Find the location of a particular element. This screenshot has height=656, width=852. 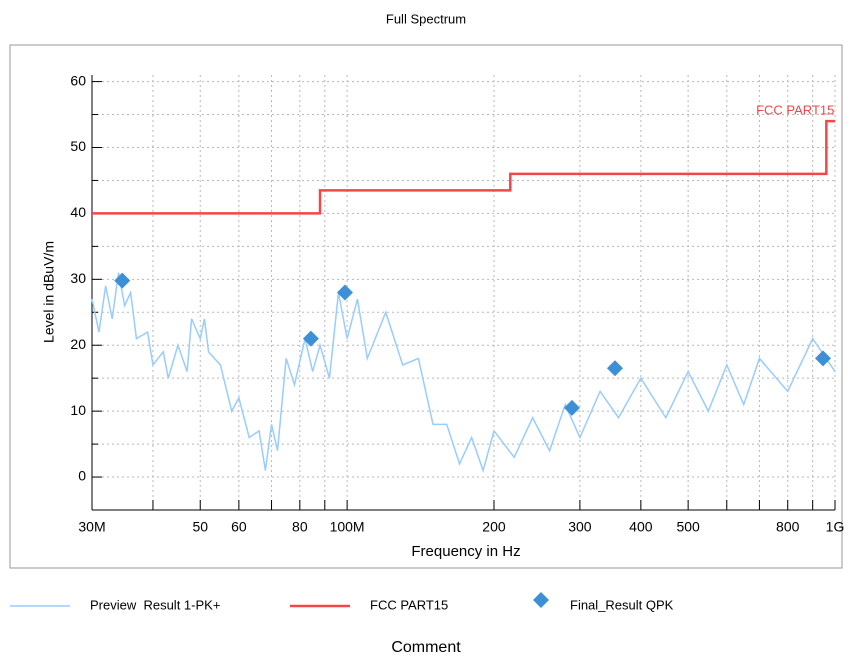

y-tick-label: 20 is located at coordinates (78, 344).